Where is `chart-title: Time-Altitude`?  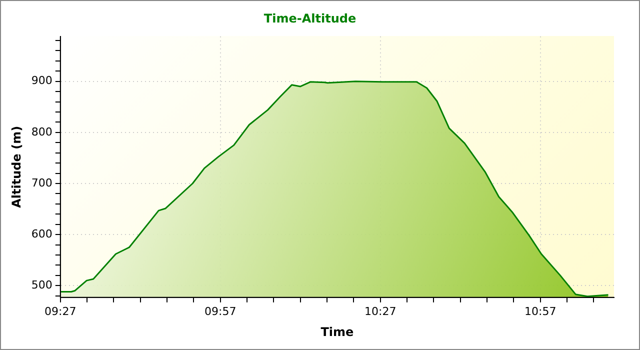
chart-title: Time-Altitude is located at coordinates (310, 18).